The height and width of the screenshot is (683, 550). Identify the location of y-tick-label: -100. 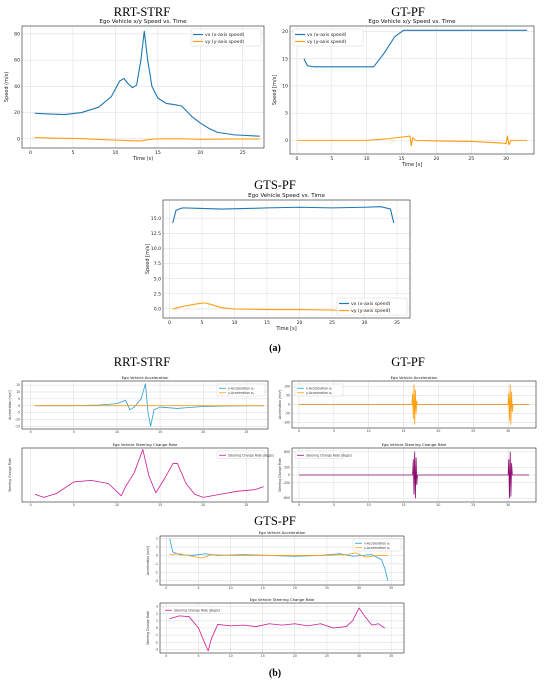
(286, 423).